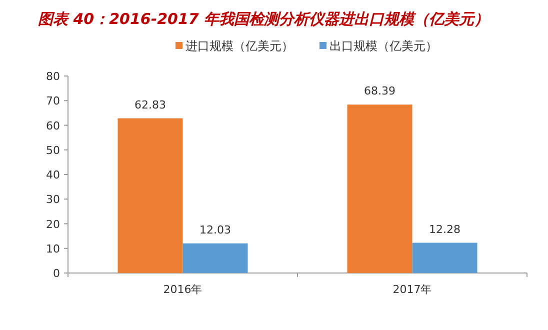 This screenshot has width=548, height=330. What do you see at coordinates (240, 46) in the screenshot?
I see `legend-label: 进口规模（亿美元）` at bounding box center [240, 46].